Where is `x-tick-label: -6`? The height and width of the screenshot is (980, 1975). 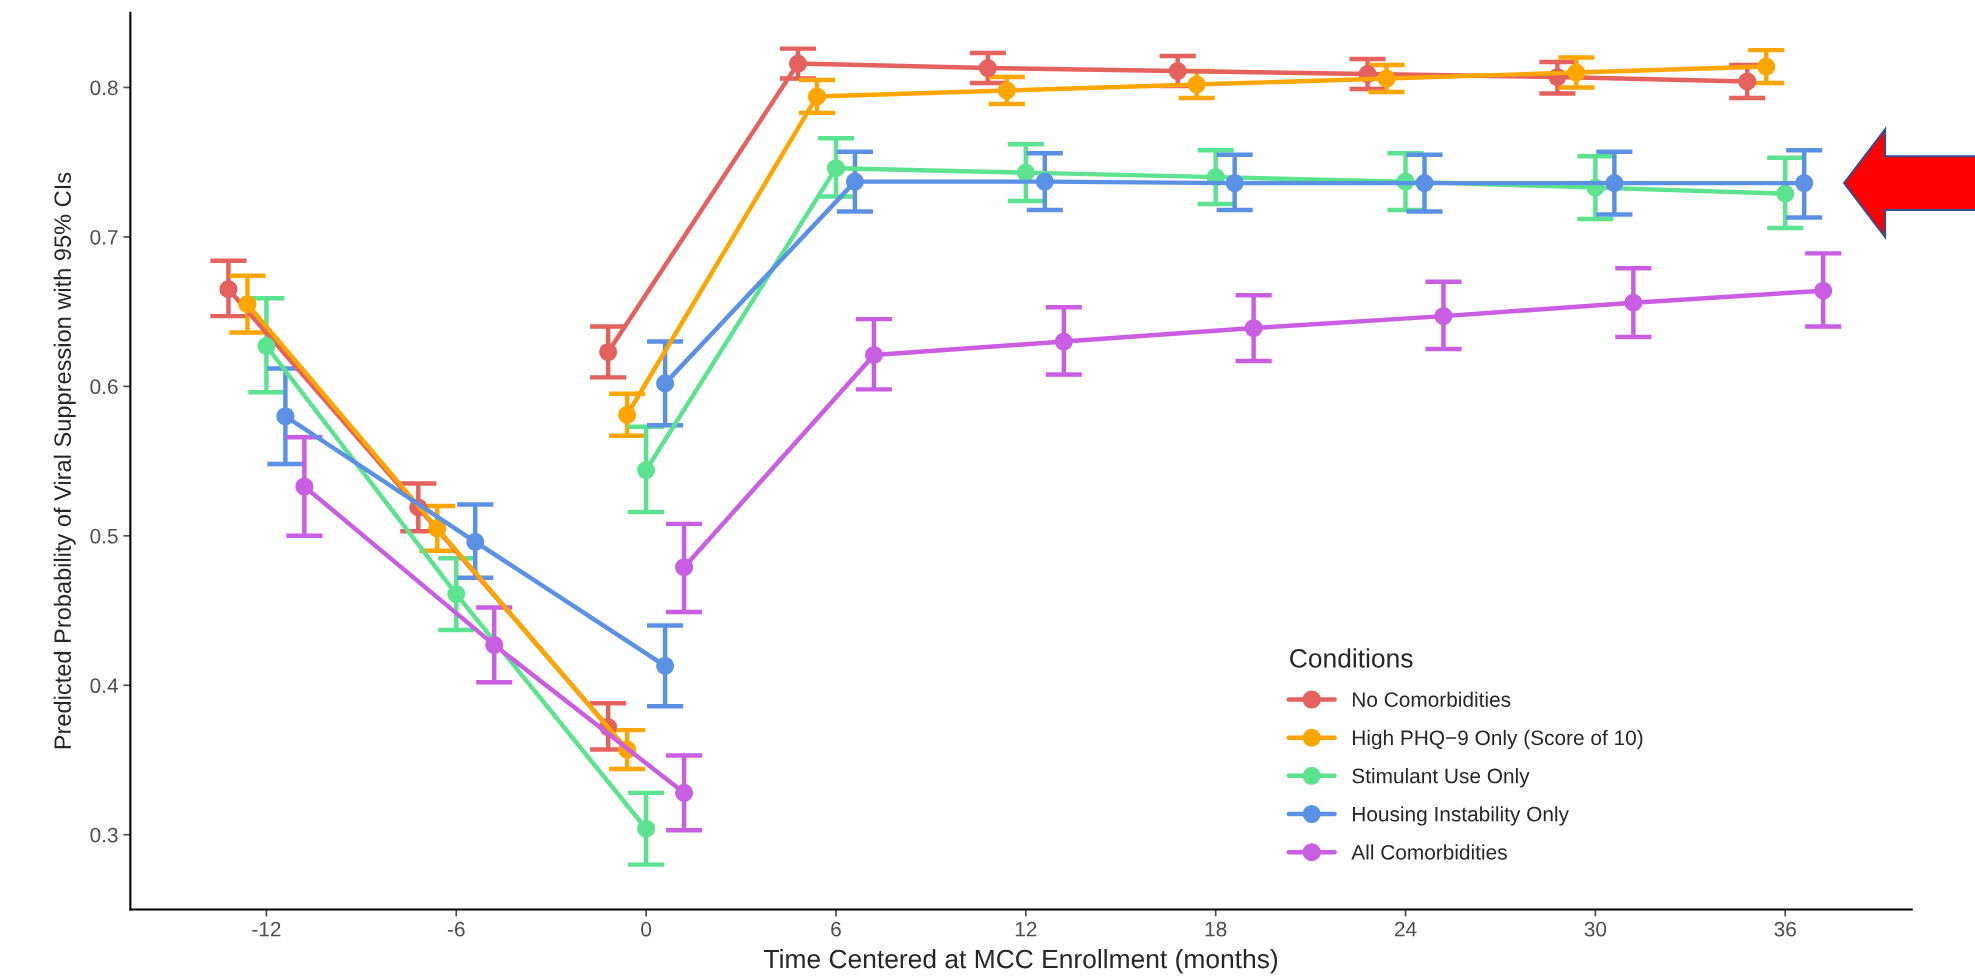 x-tick-label: -6 is located at coordinates (456, 929).